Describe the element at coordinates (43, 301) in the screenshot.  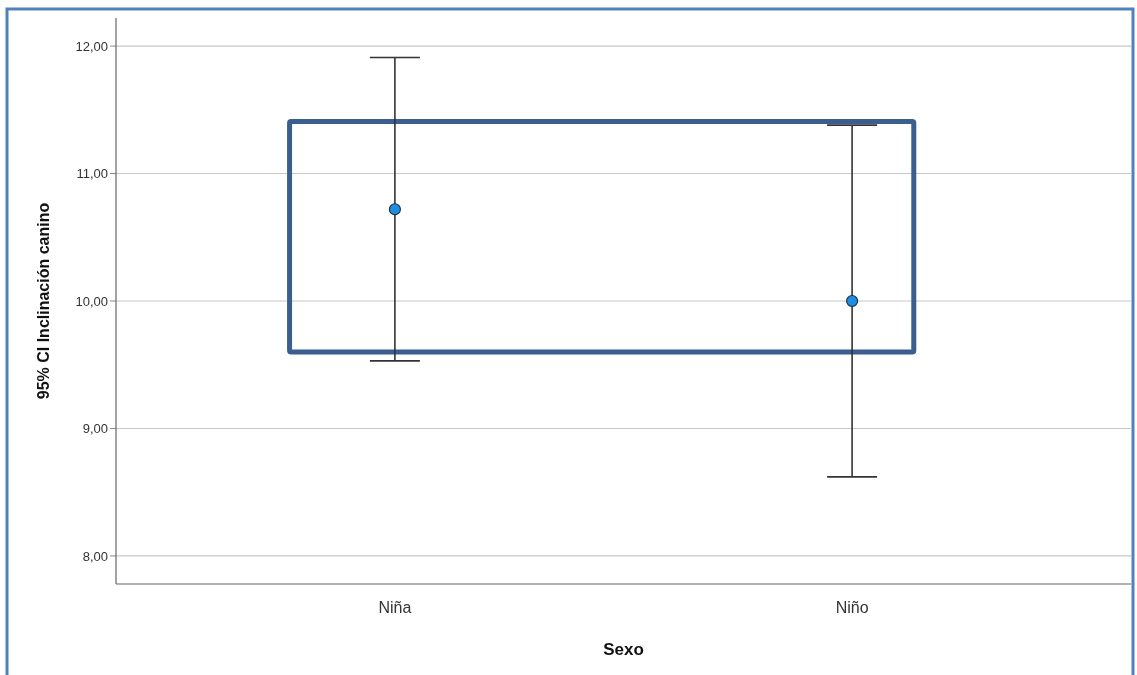
I see `y-axis-title: 95% CI Inclinación canino` at that location.